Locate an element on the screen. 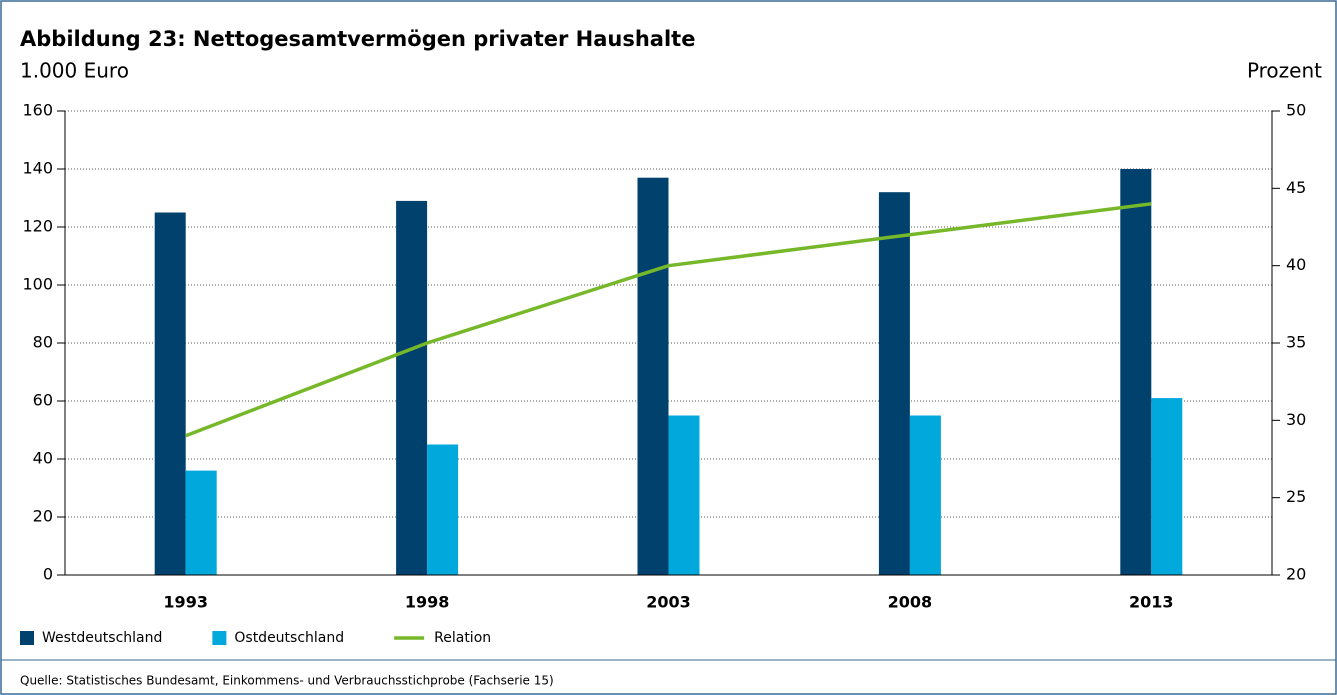  y-tick-label: 80 is located at coordinates (43, 342).